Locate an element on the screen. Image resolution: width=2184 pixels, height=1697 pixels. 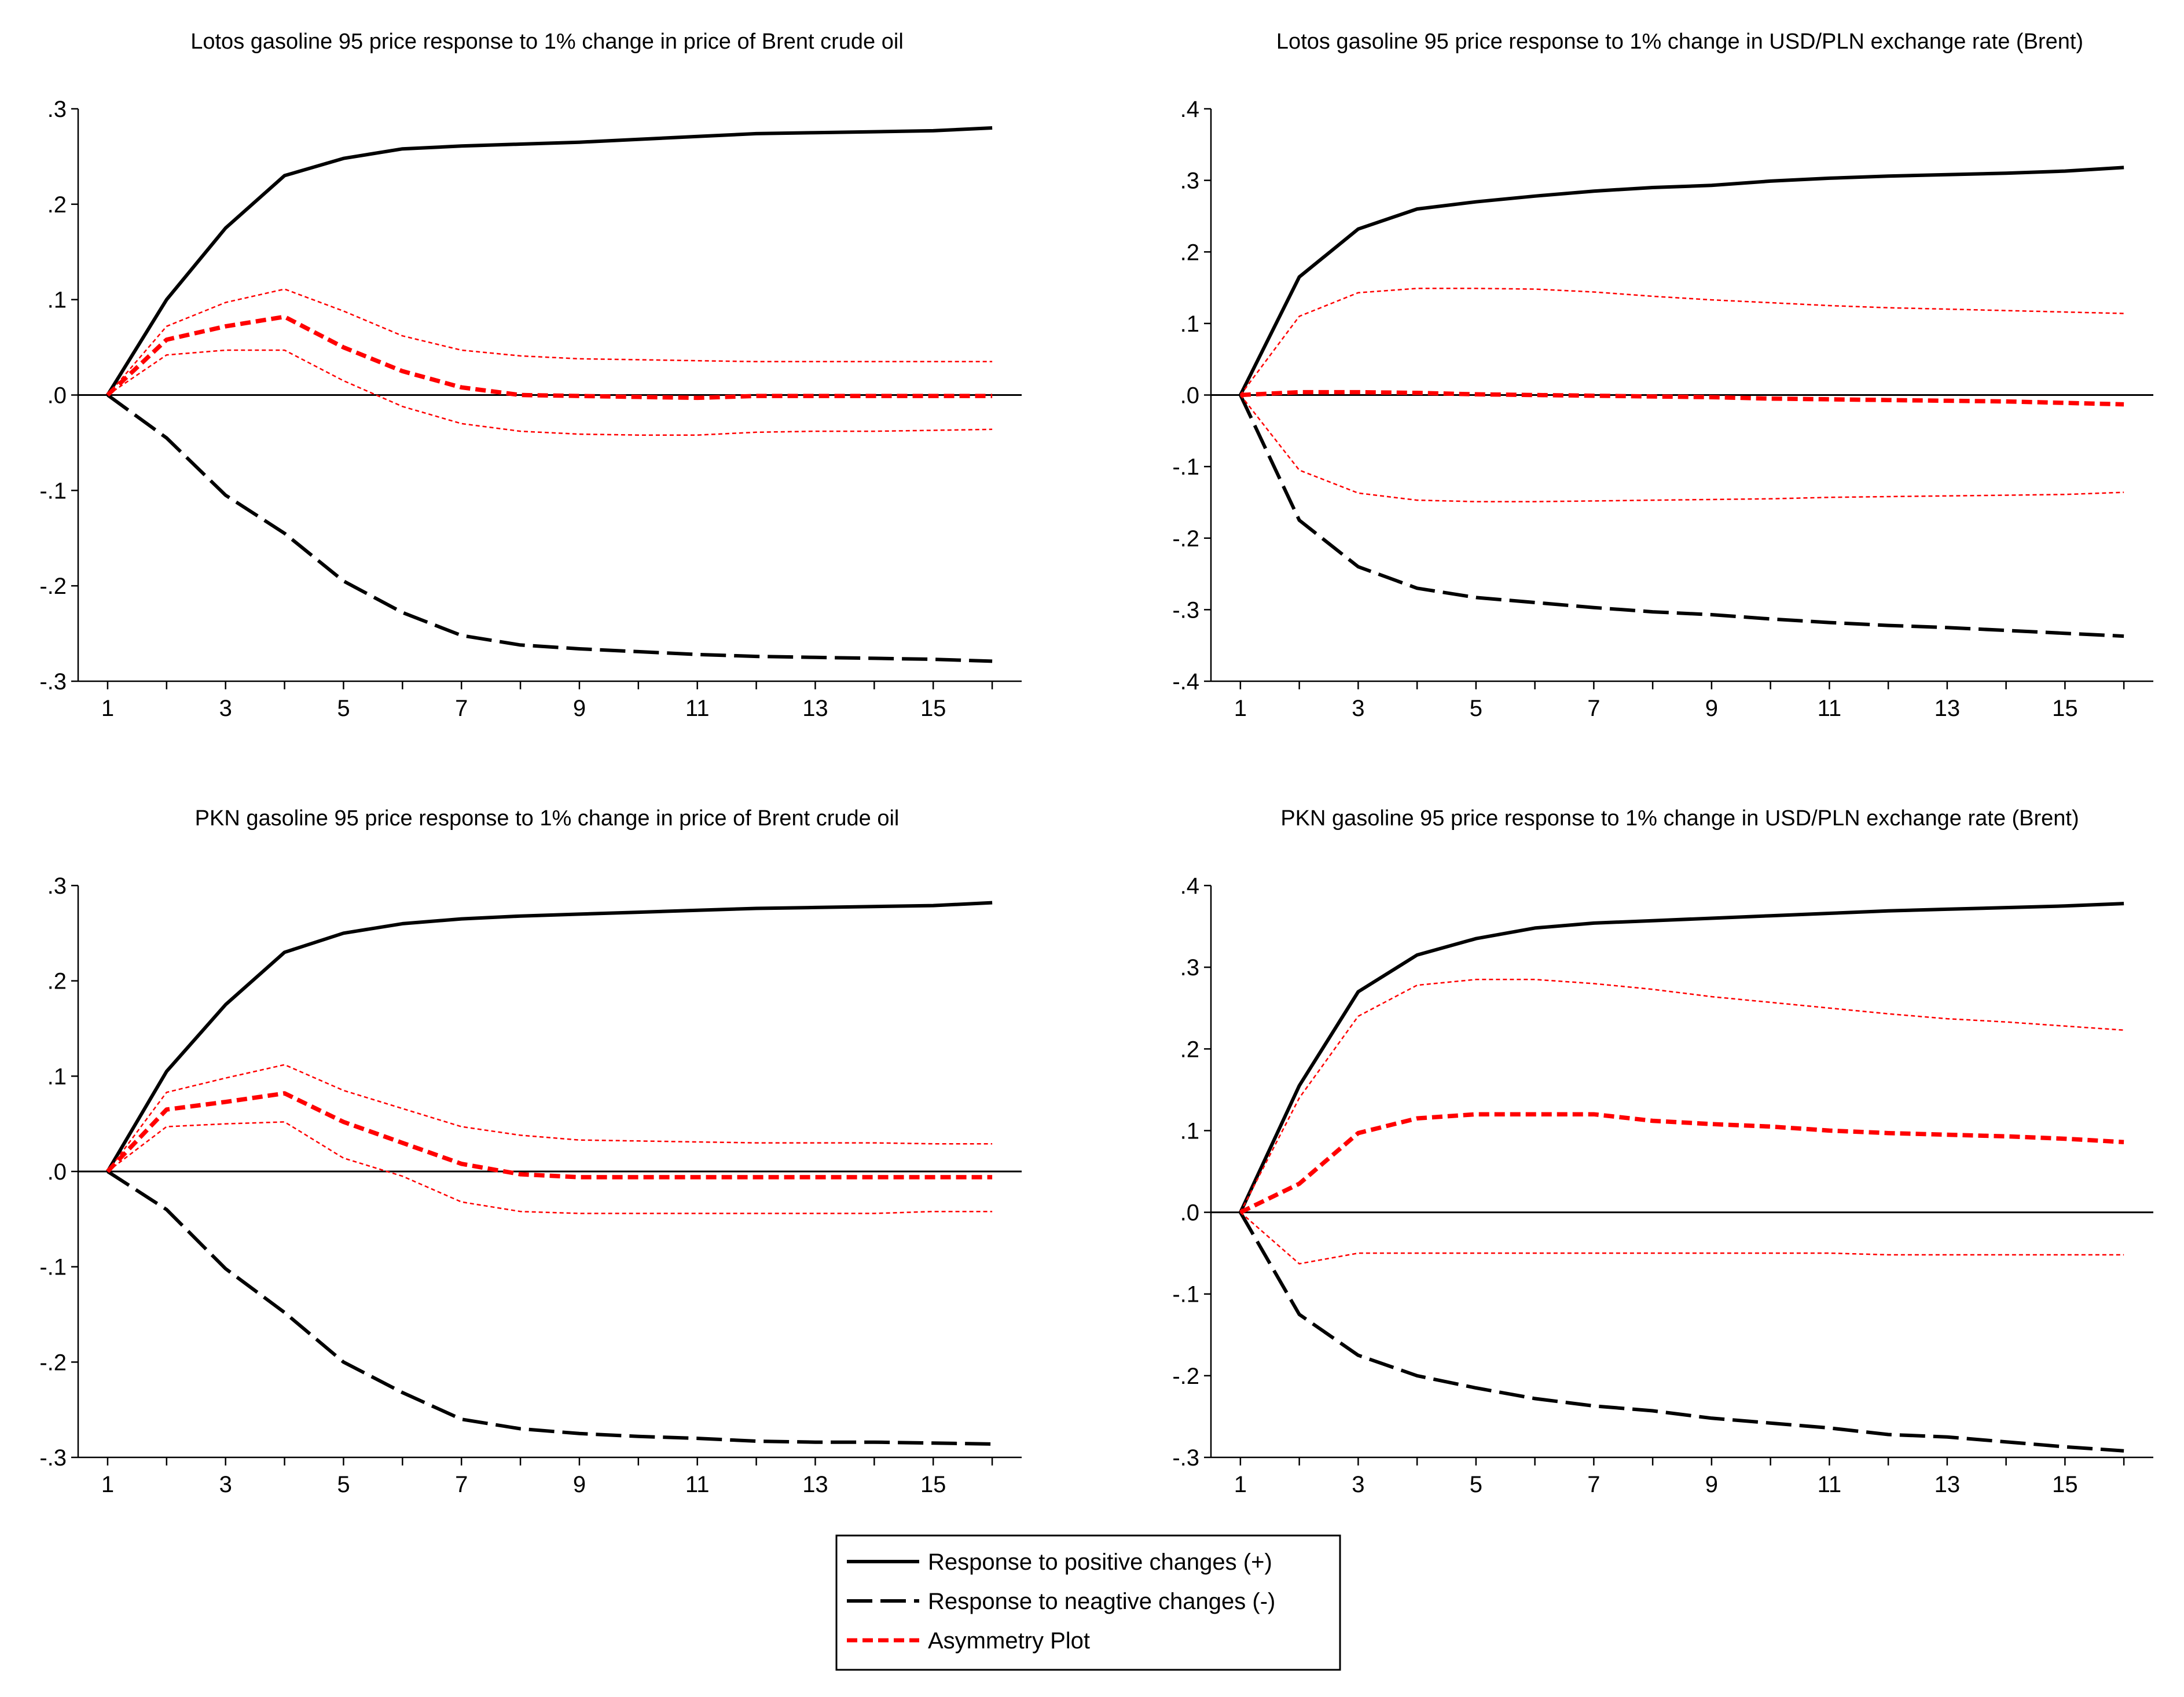
legend-label-positive: Response to positive changes (+) is located at coordinates (1100, 1562).